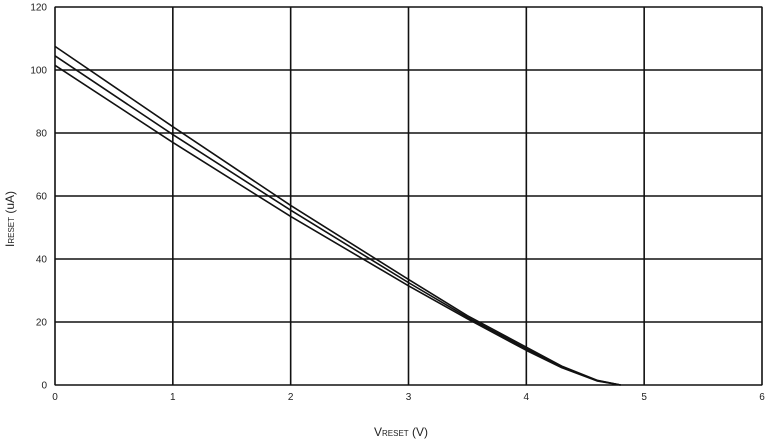 This screenshot has width=768, height=440. Describe the element at coordinates (173, 397) in the screenshot. I see `x-tick-label: 1` at that location.